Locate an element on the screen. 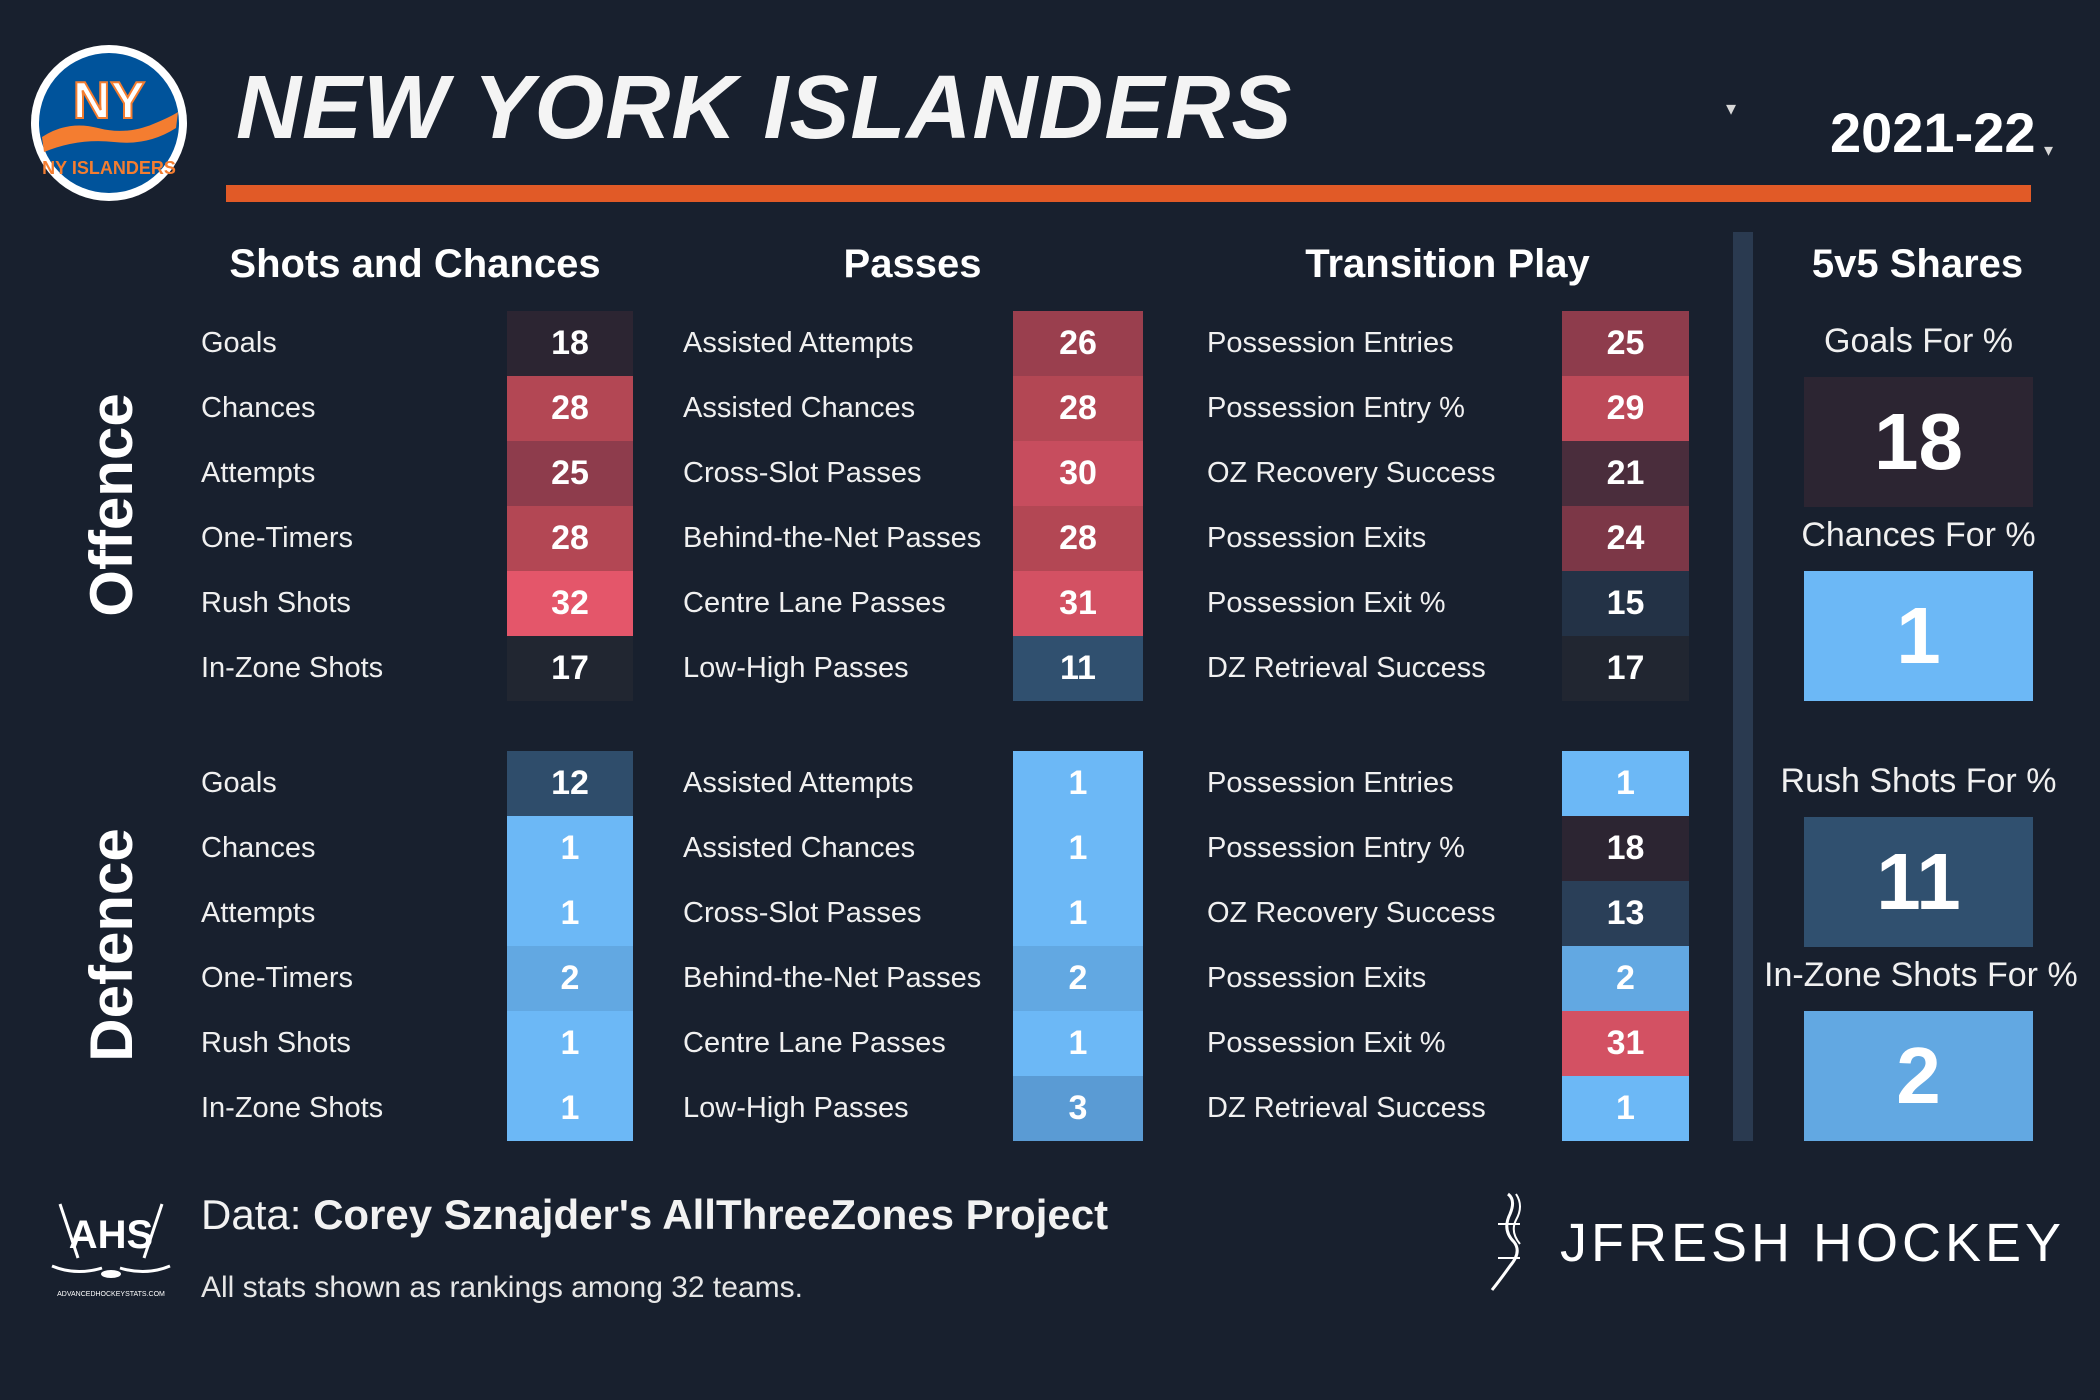 This screenshot has height=1400, width=2100. brand-name: JFRESH HOCKEY is located at coordinates (1813, 1243).